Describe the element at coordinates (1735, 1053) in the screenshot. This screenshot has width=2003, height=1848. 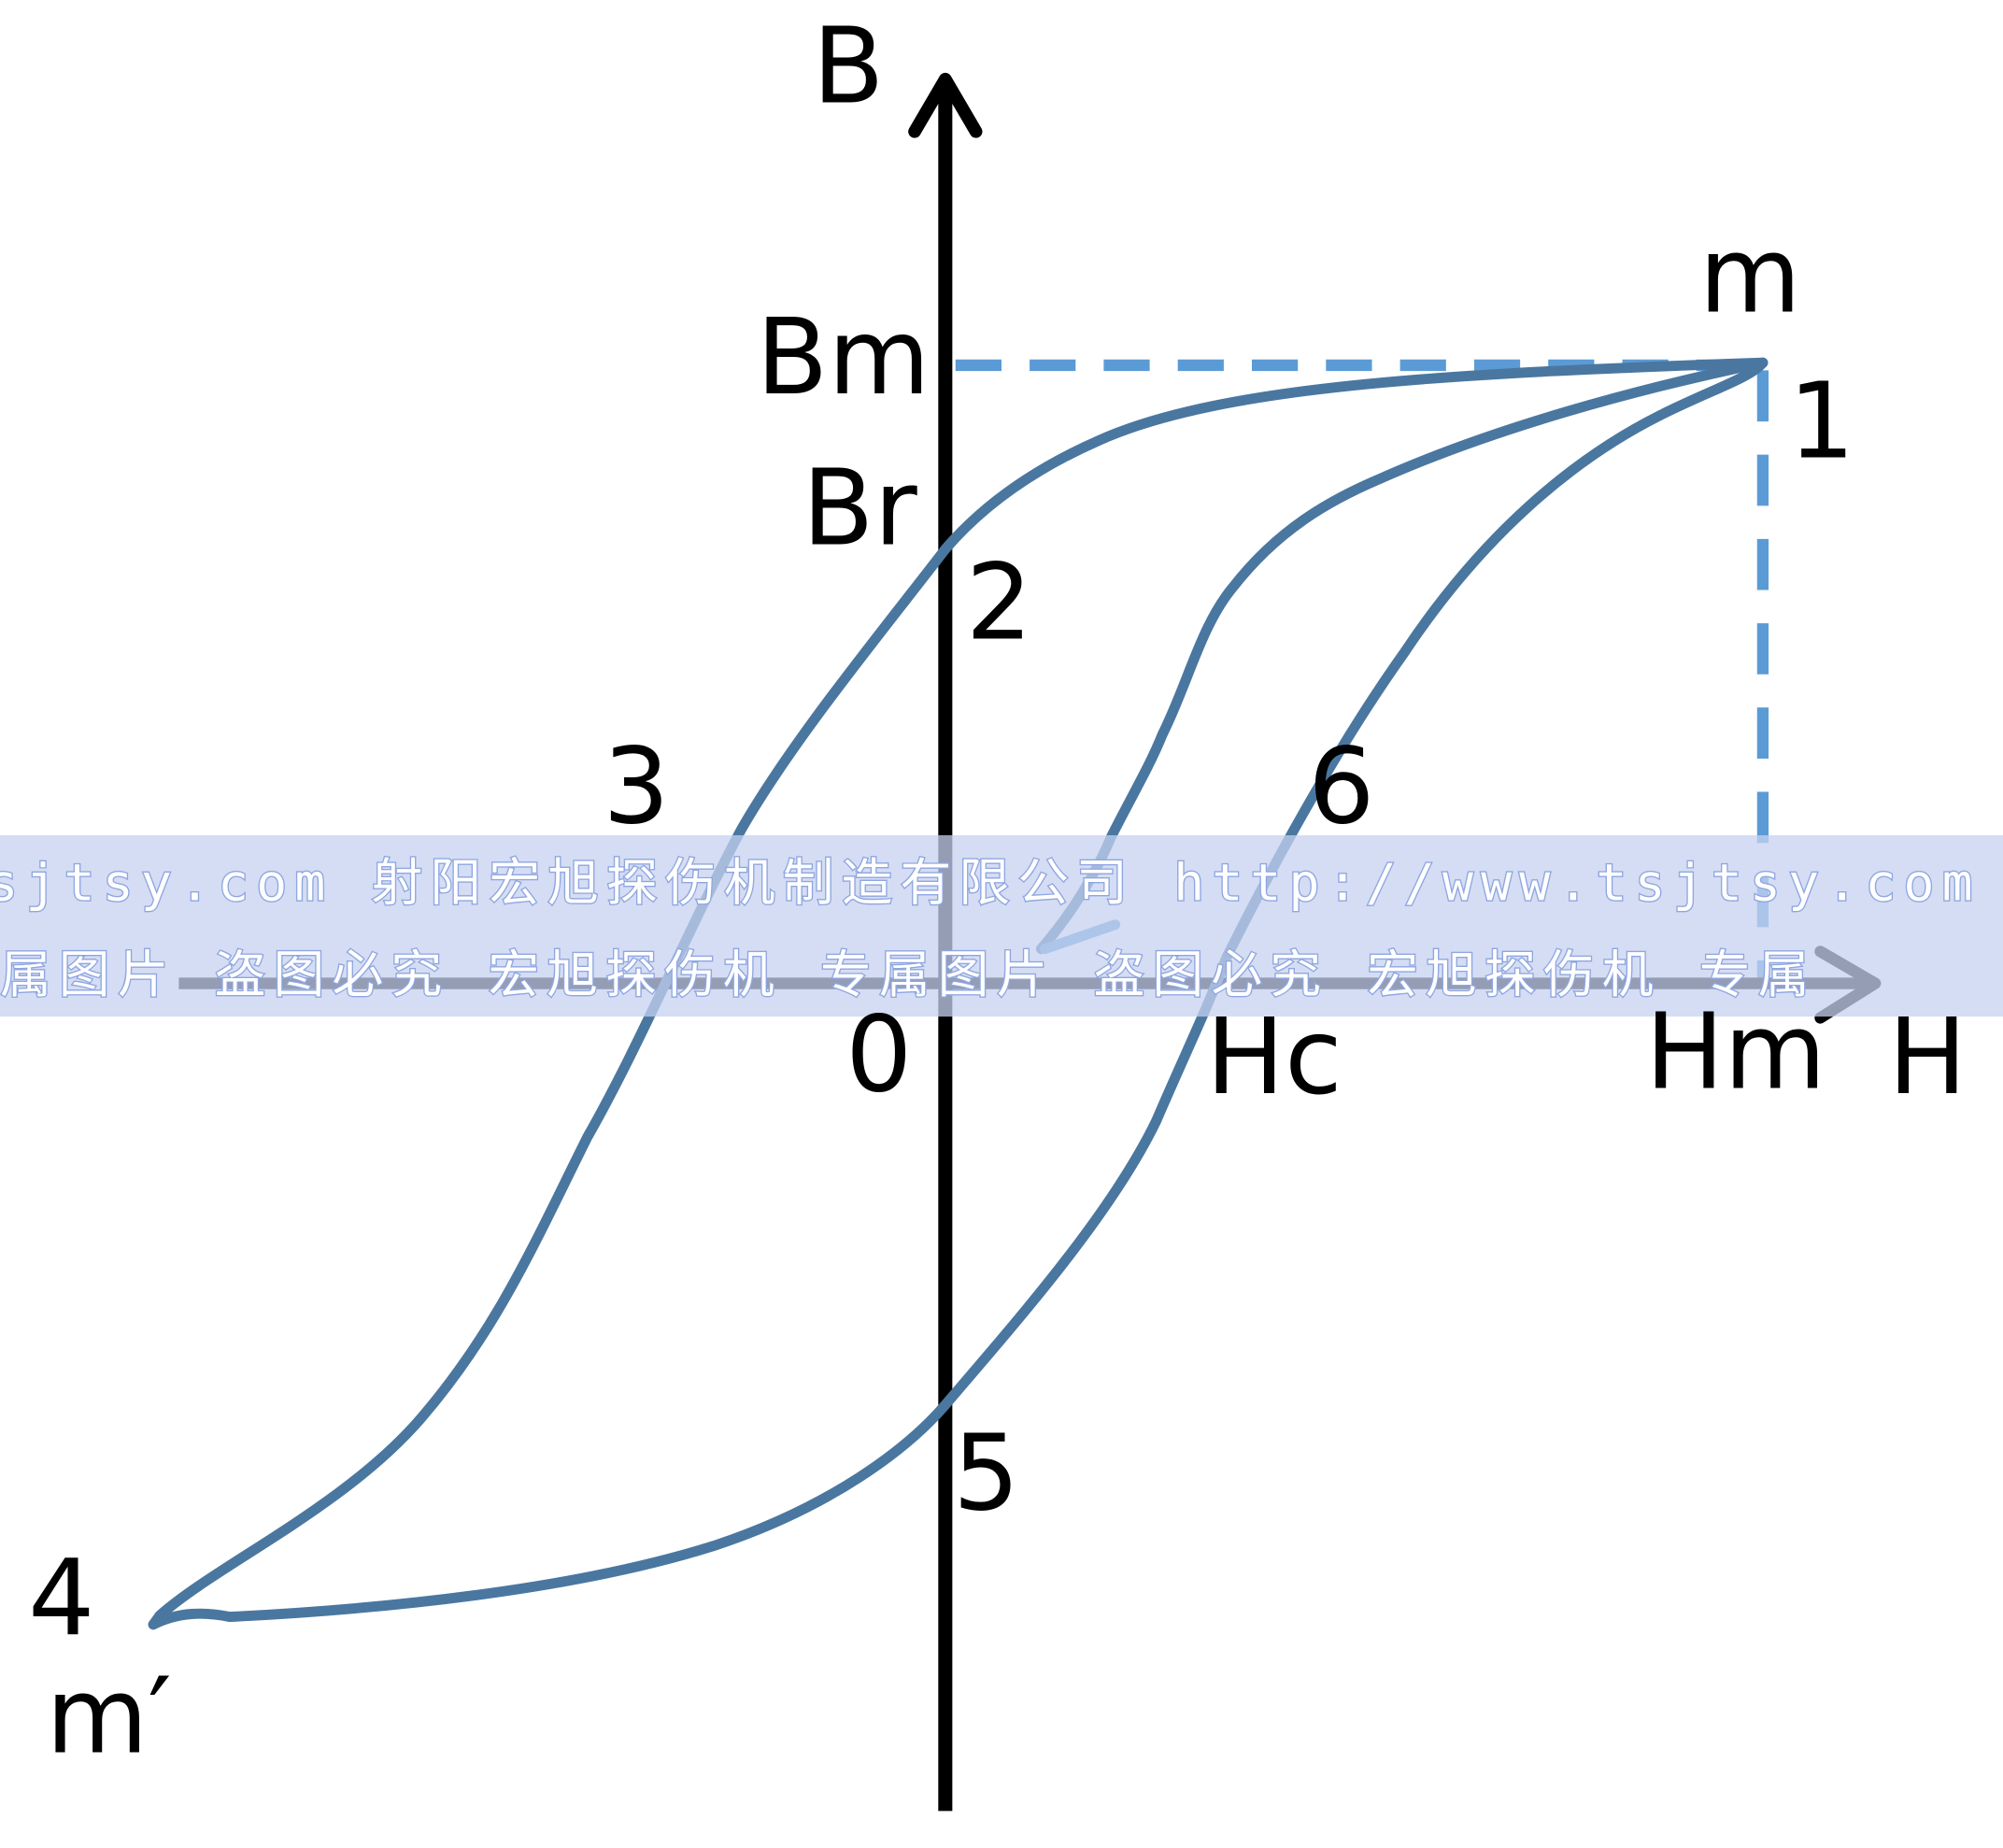
I see `hm-label: Hm` at that location.